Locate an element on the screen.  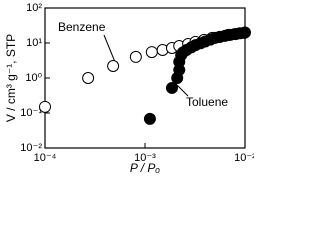
annotation: Toluene is located at coordinates (207, 102).